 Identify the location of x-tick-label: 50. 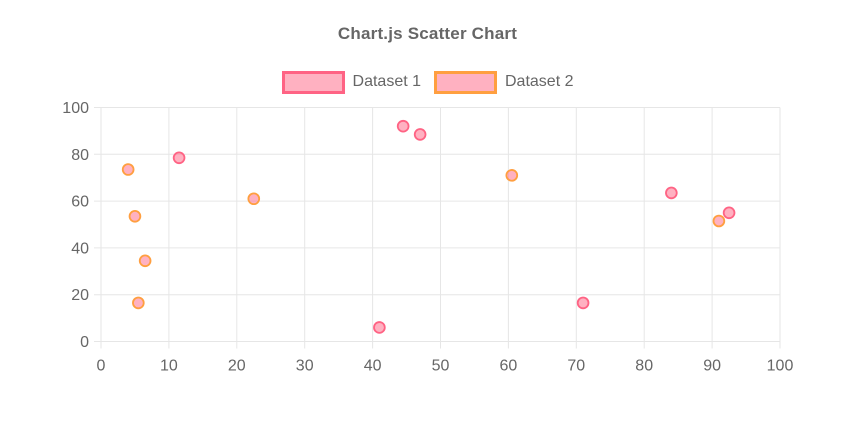
(441, 366).